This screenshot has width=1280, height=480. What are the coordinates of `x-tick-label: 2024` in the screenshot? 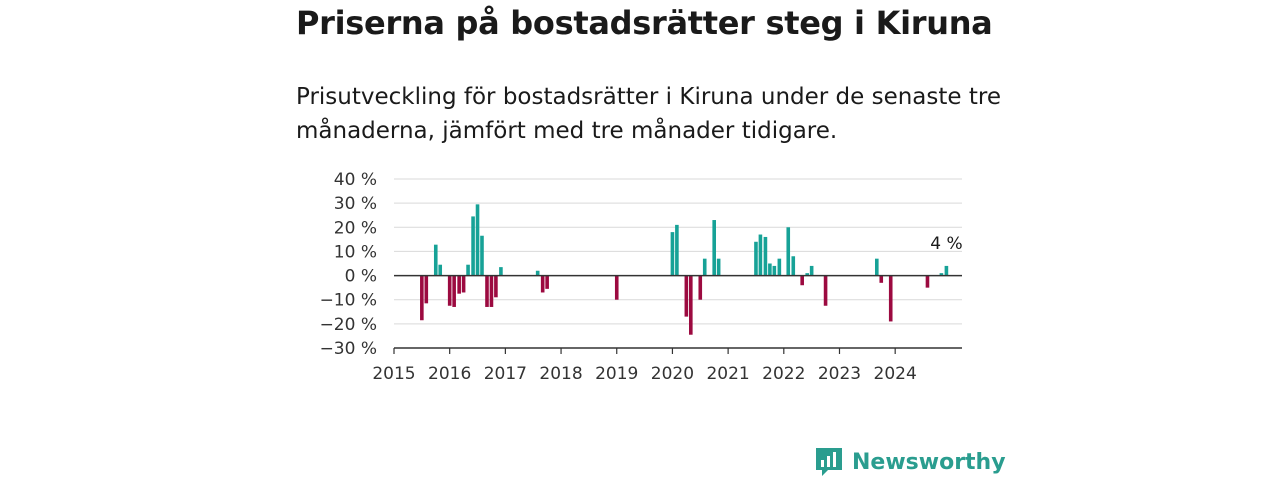 It's located at (895, 374).